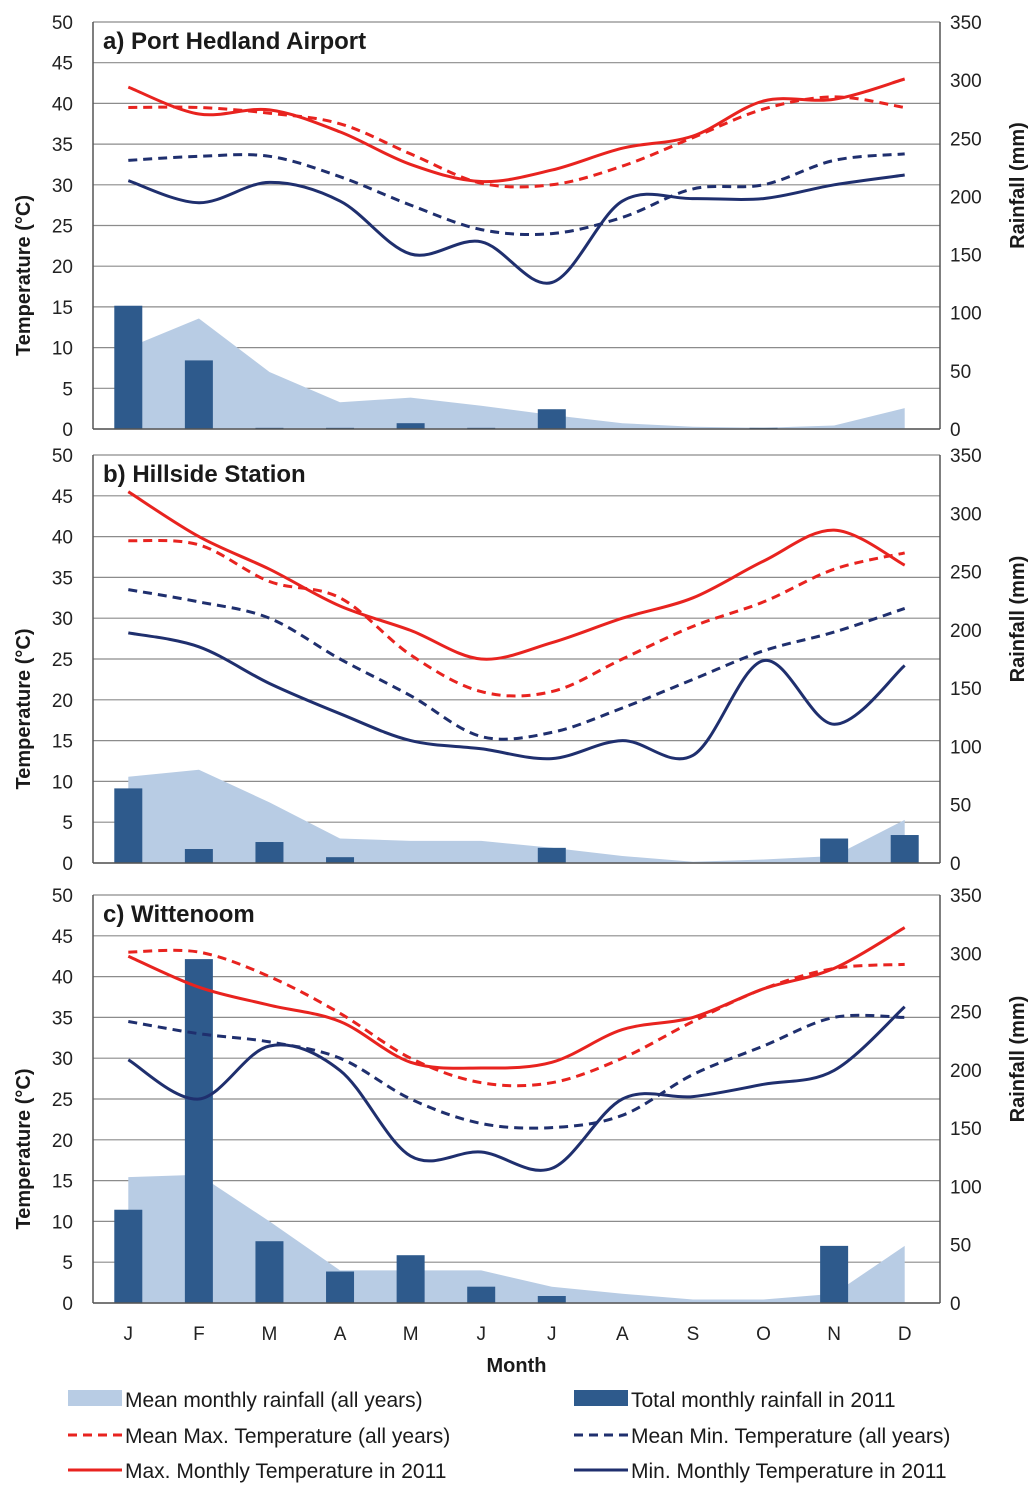  What do you see at coordinates (270, 1334) in the screenshot?
I see `x-tick-label: M` at bounding box center [270, 1334].